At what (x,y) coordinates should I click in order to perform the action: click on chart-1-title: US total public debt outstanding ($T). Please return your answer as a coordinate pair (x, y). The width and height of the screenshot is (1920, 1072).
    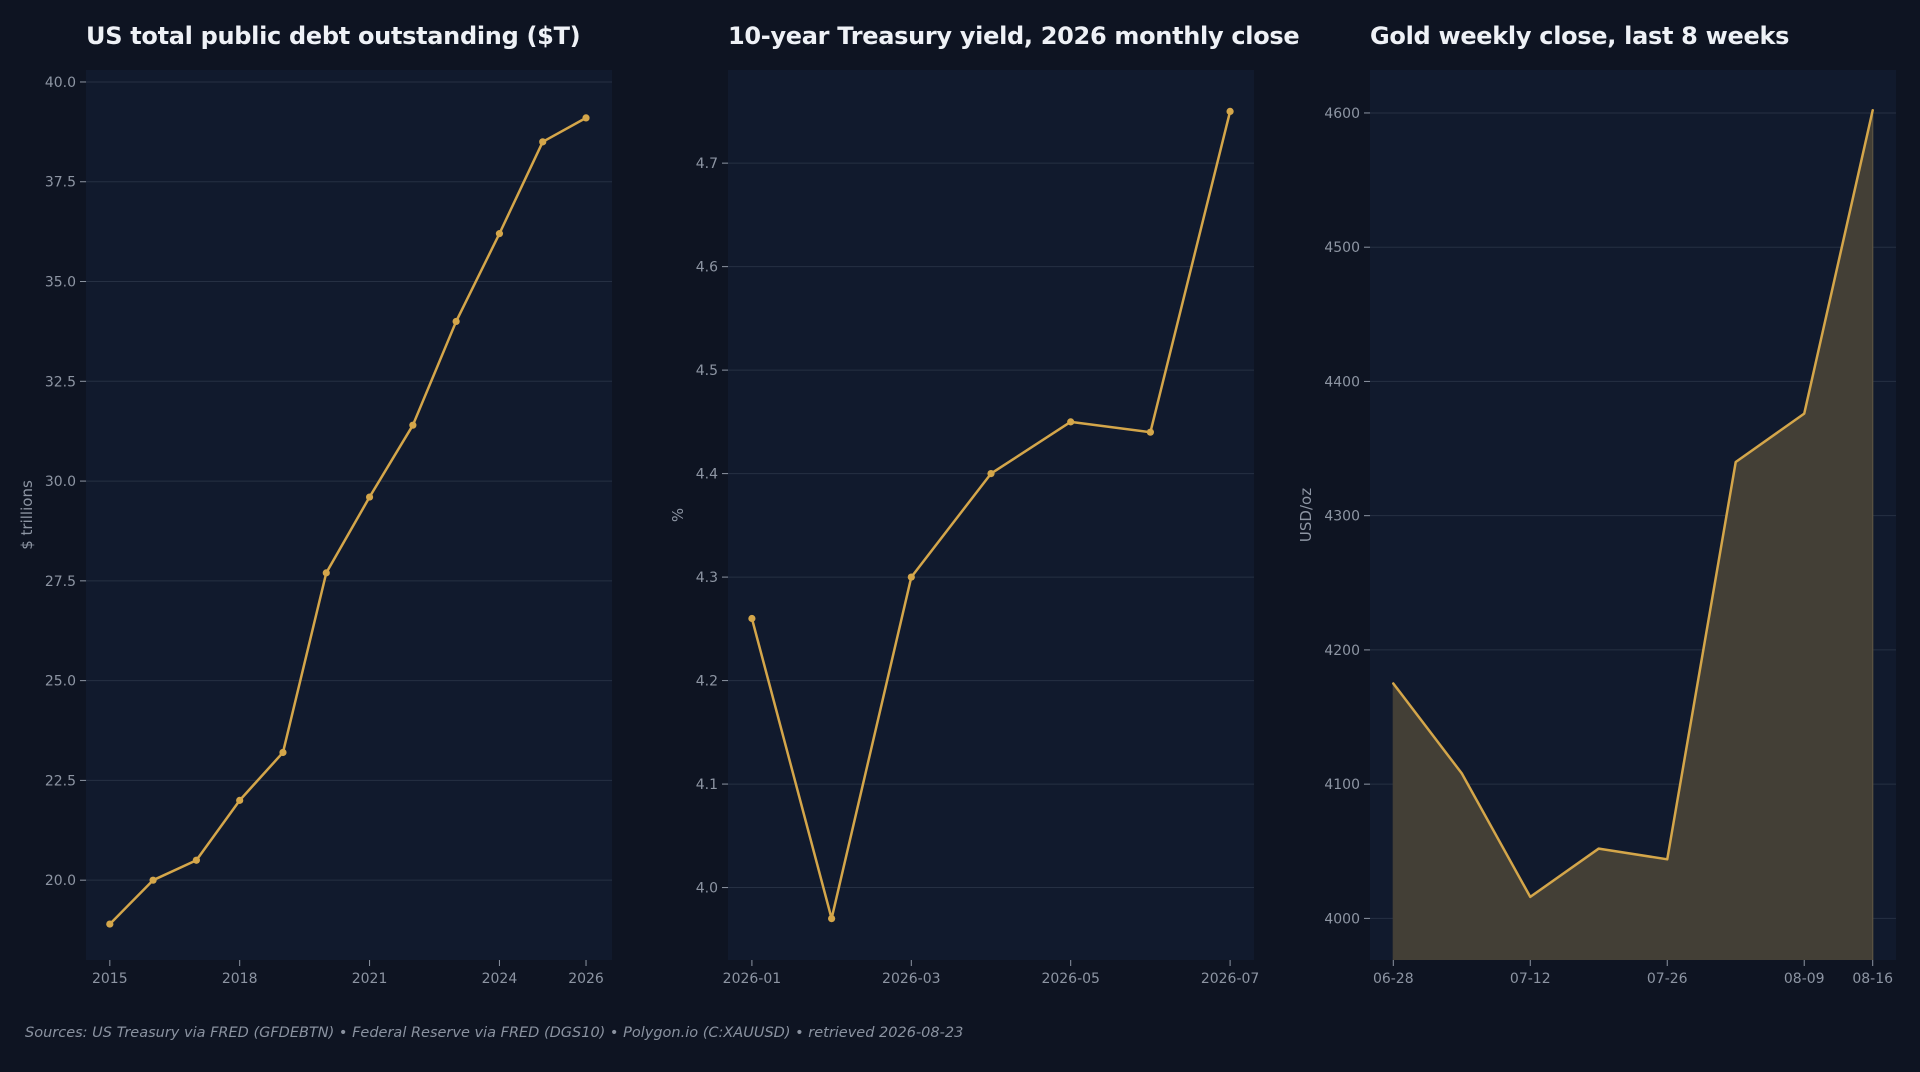
    Looking at the image, I should click on (333, 36).